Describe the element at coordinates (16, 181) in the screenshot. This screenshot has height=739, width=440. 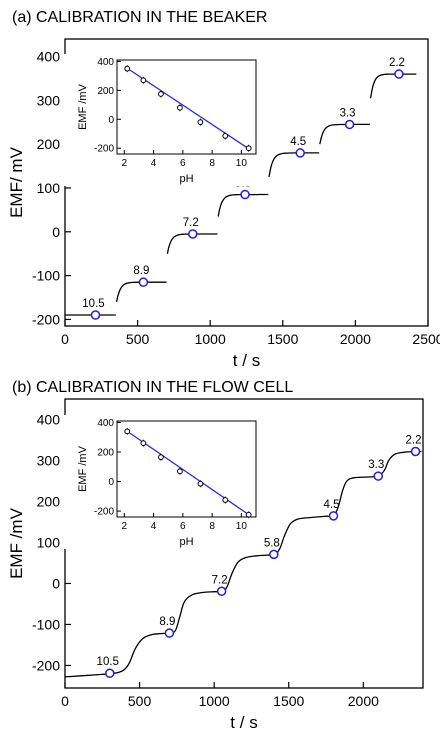
I see `y-axis-title: EMF/ mV` at that location.